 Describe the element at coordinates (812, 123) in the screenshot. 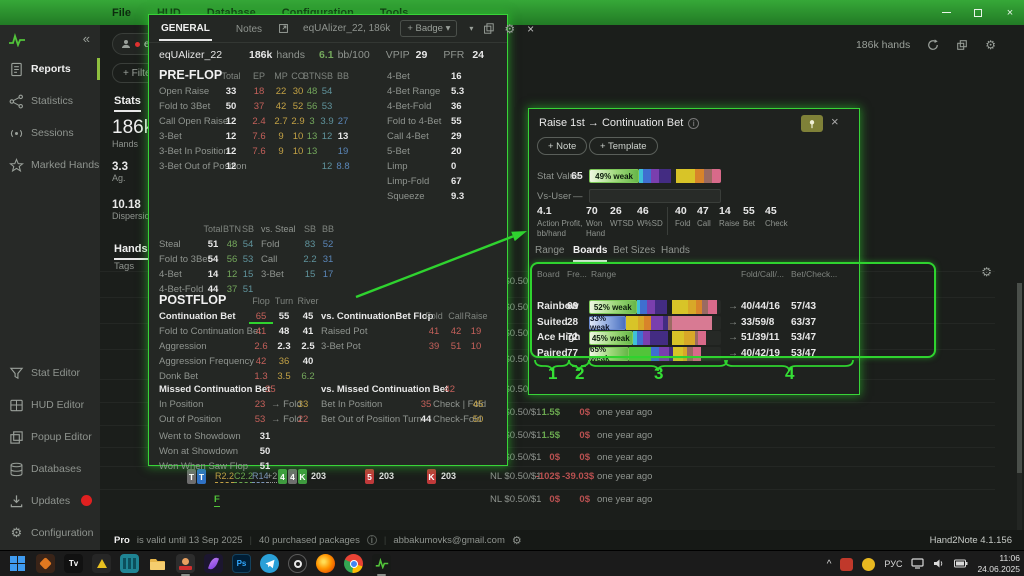

I see `pin-button` at that location.